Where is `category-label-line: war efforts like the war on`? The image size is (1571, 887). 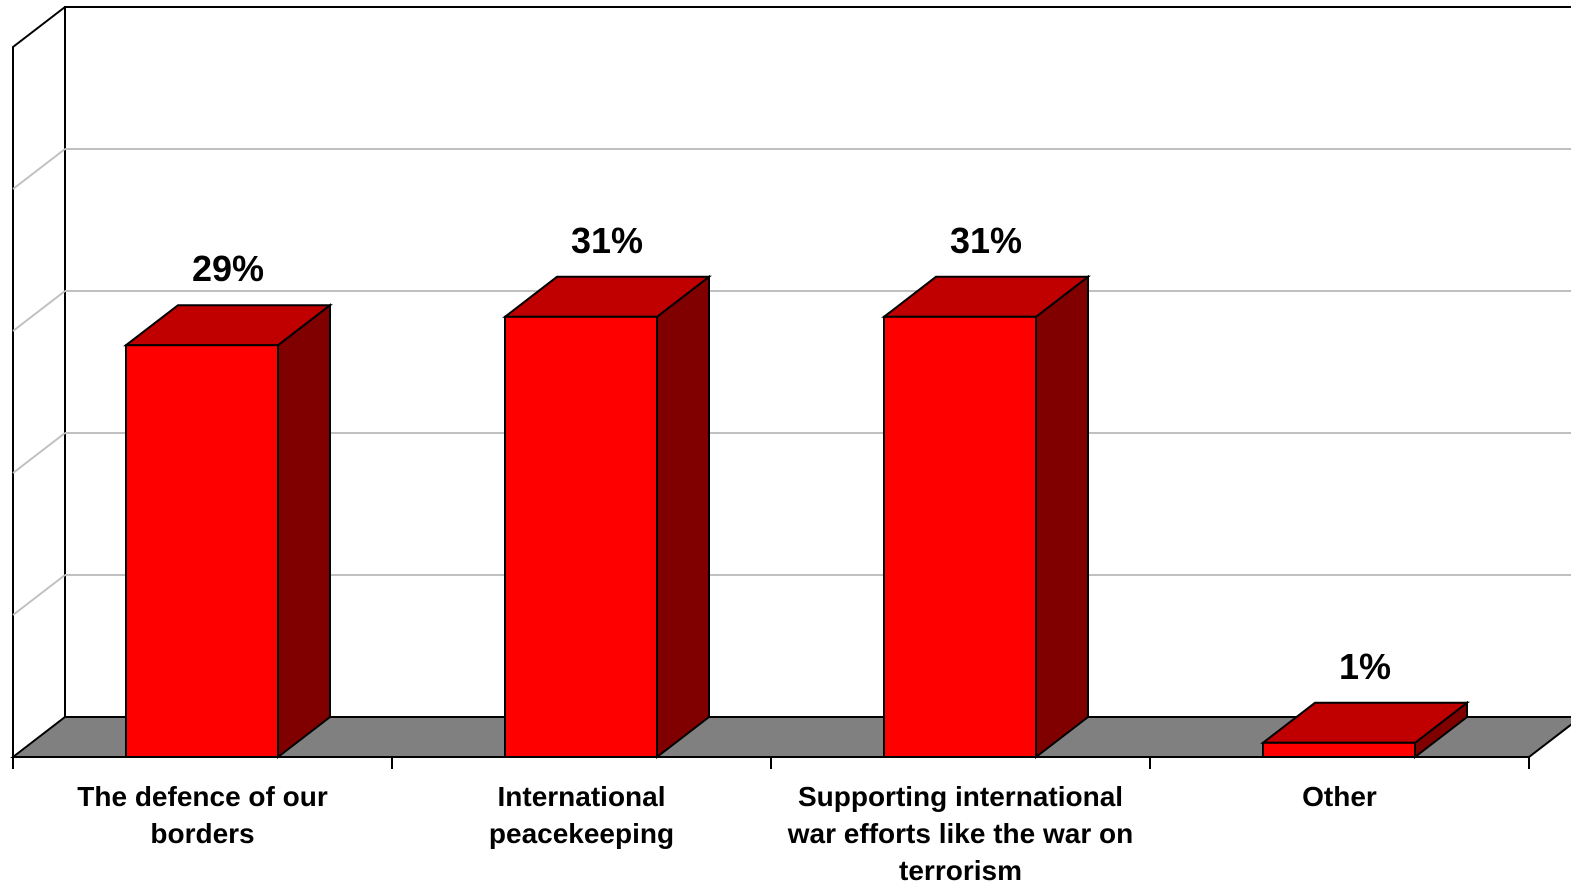 category-label-line: war efforts like the war on is located at coordinates (960, 833).